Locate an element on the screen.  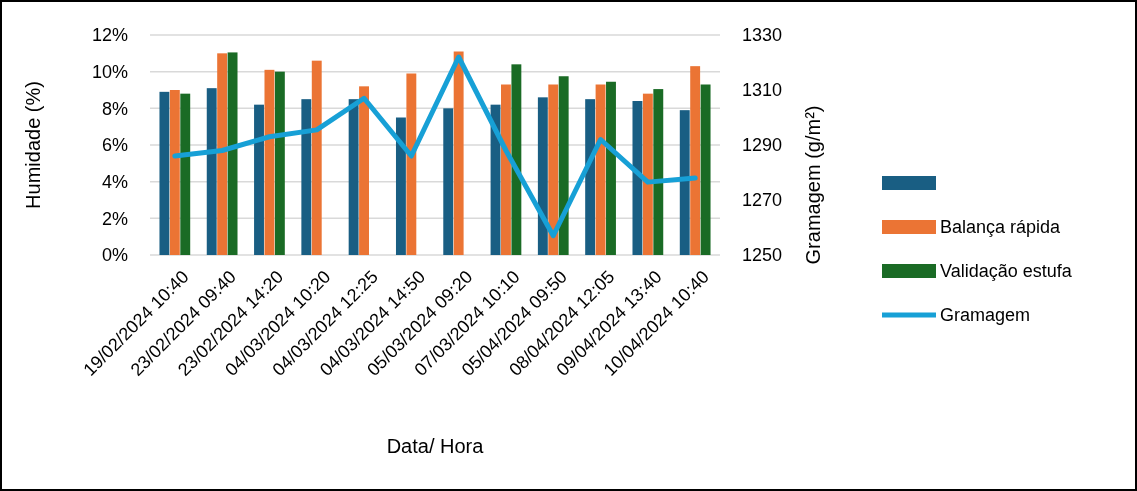
y-tick-label: 8% is located at coordinates (114, 108).